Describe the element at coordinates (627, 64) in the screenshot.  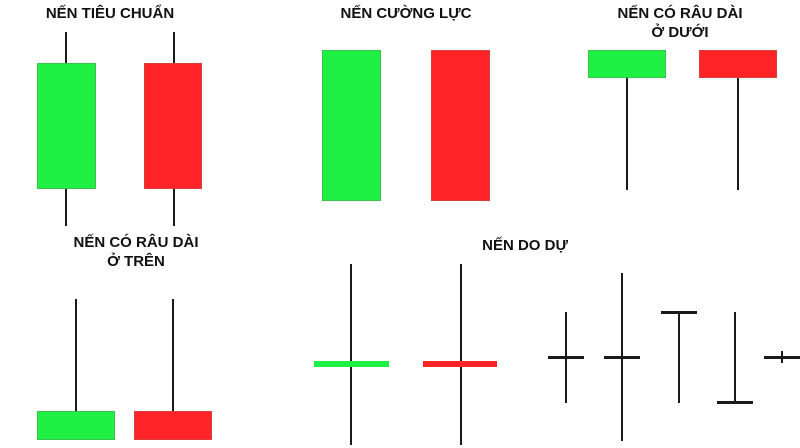
I see `bullish-hammer-candle` at that location.